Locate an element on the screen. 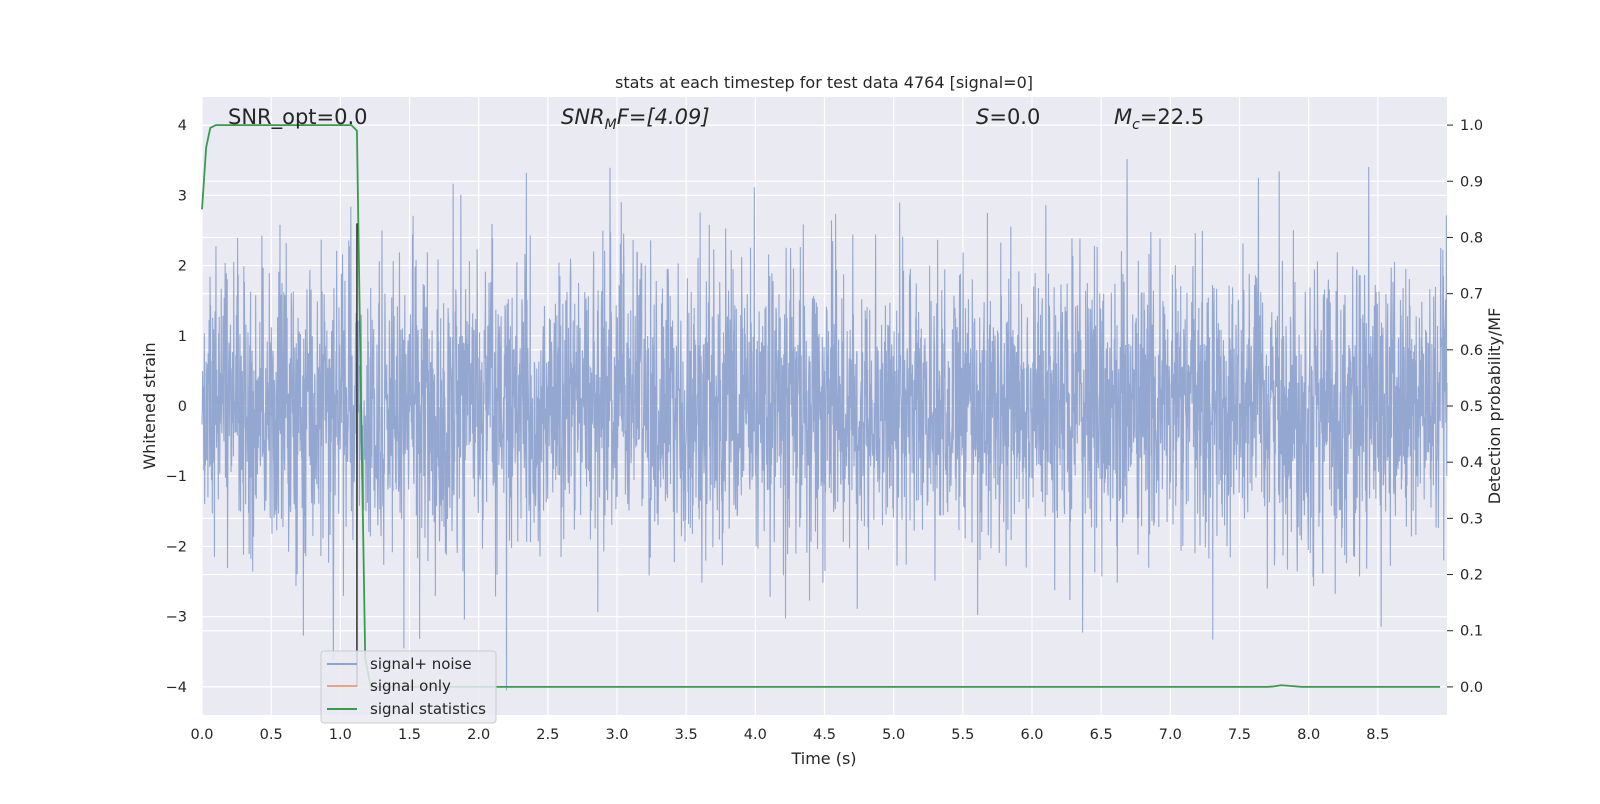  y-tick-label: −3 is located at coordinates (176, 618).